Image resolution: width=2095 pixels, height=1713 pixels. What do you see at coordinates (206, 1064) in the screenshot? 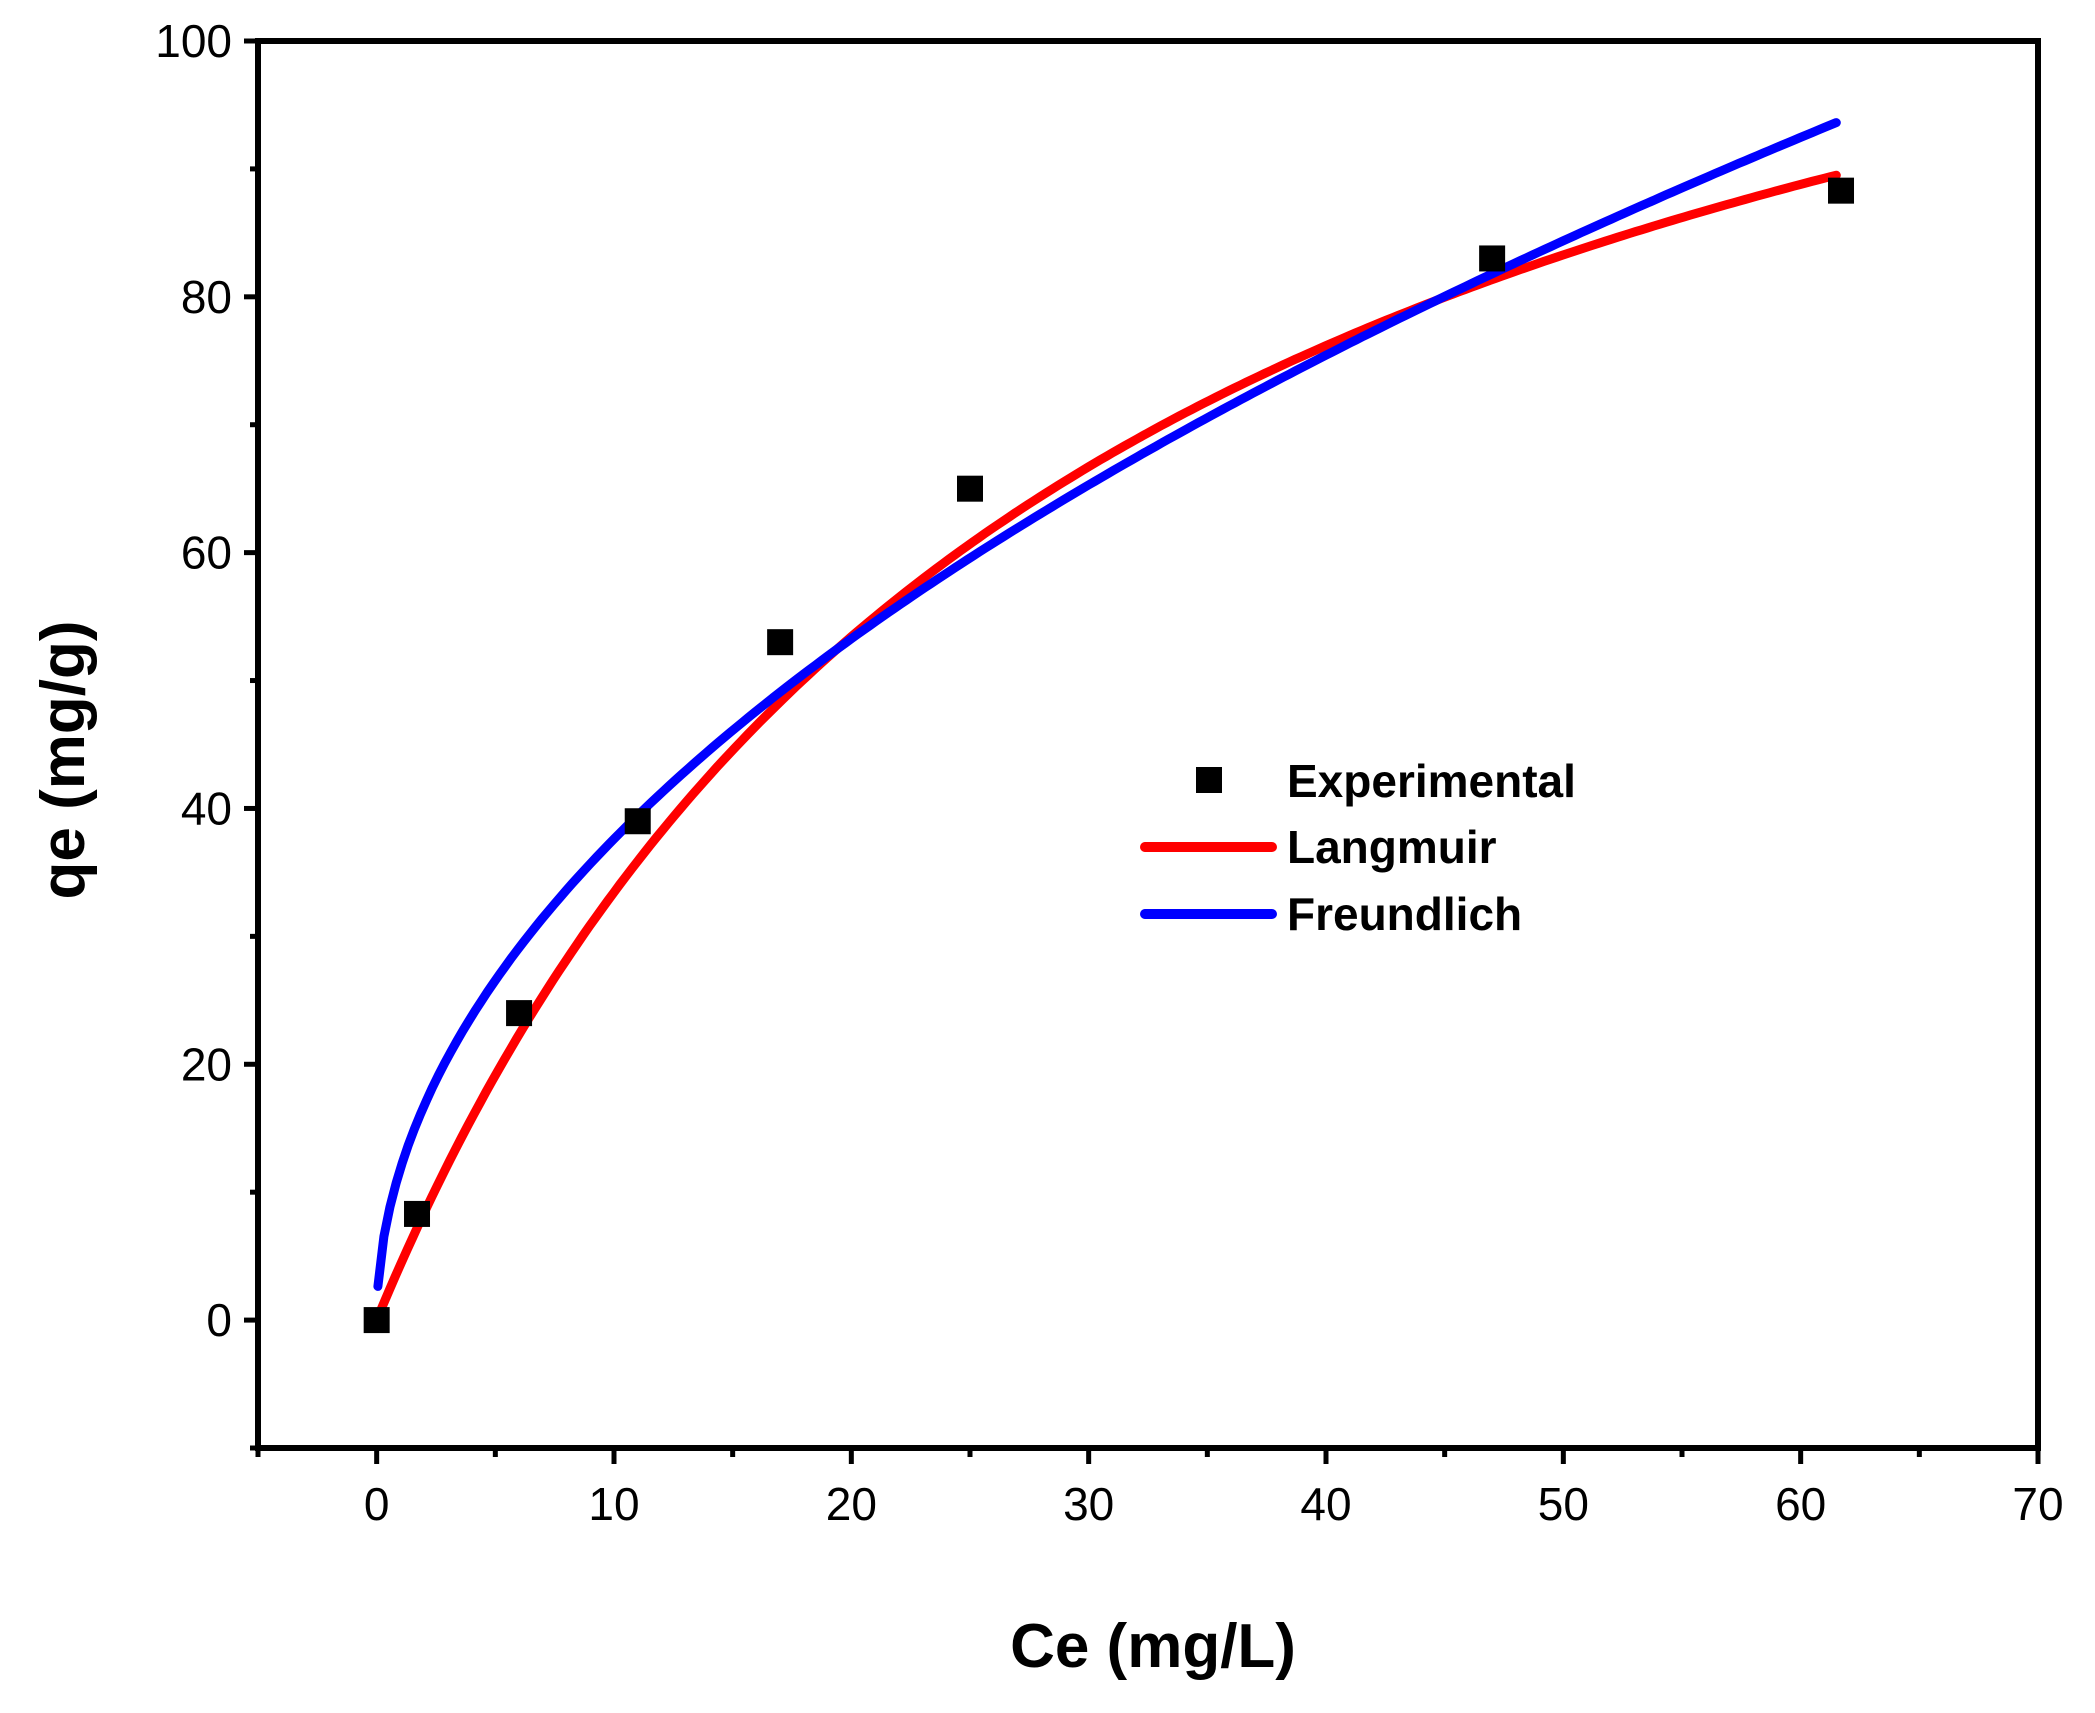
I see `y-tick-label: 20` at bounding box center [206, 1064].